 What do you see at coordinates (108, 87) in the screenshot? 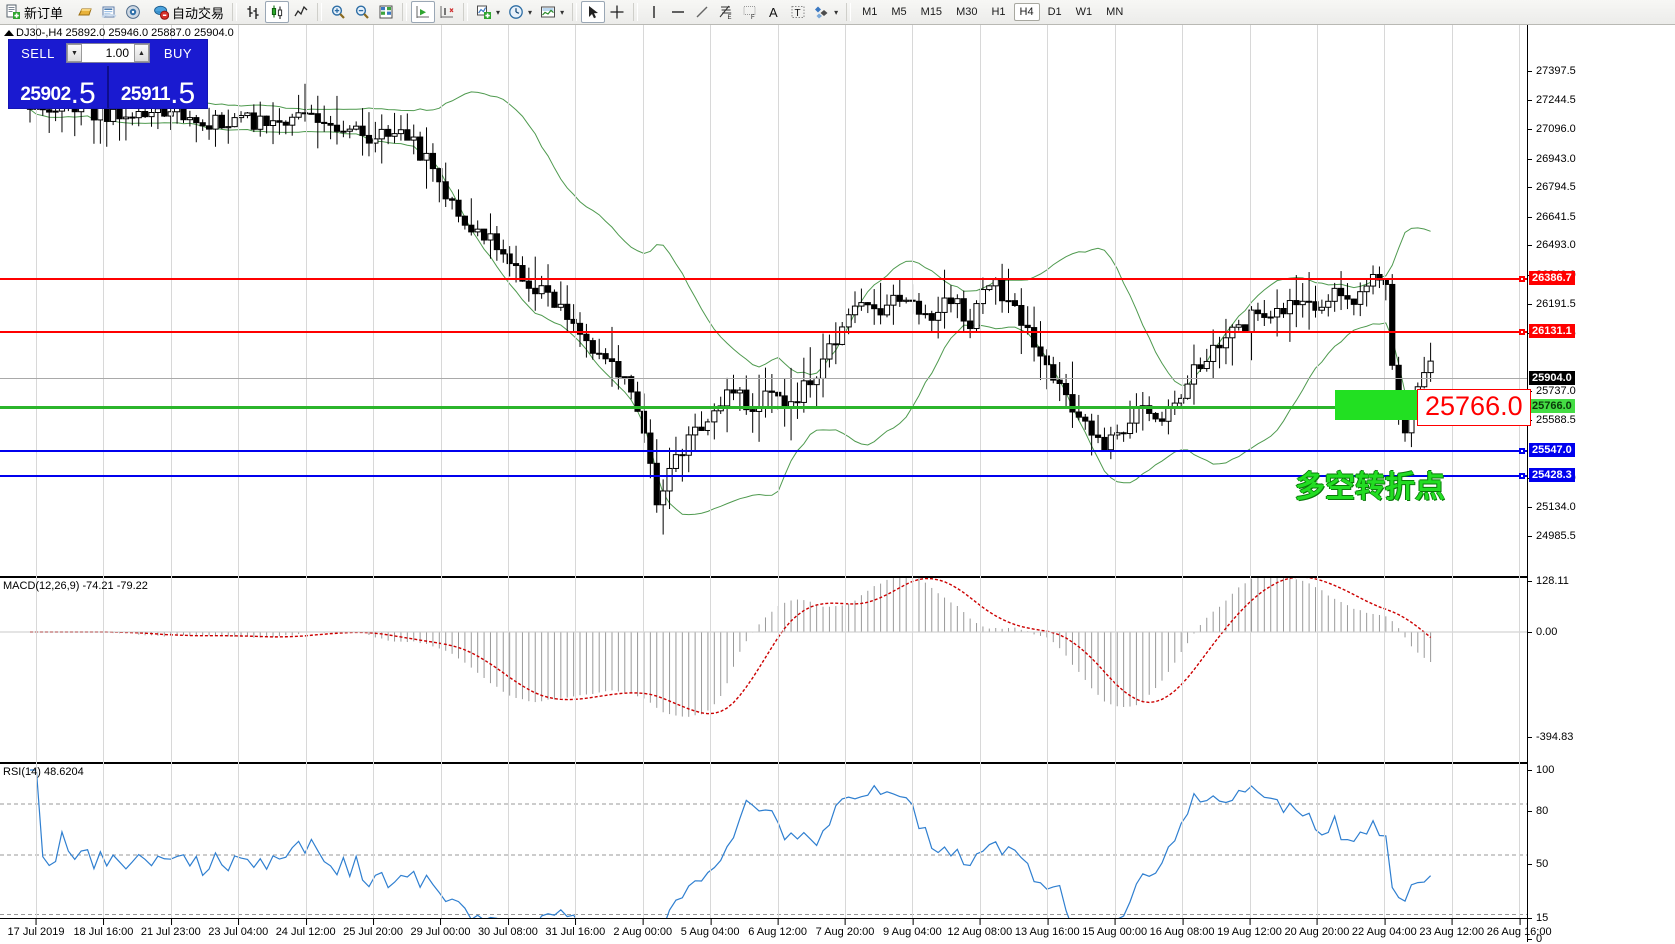
I see `trade-panel-quotes: 25902.5 25911.5` at bounding box center [108, 87].